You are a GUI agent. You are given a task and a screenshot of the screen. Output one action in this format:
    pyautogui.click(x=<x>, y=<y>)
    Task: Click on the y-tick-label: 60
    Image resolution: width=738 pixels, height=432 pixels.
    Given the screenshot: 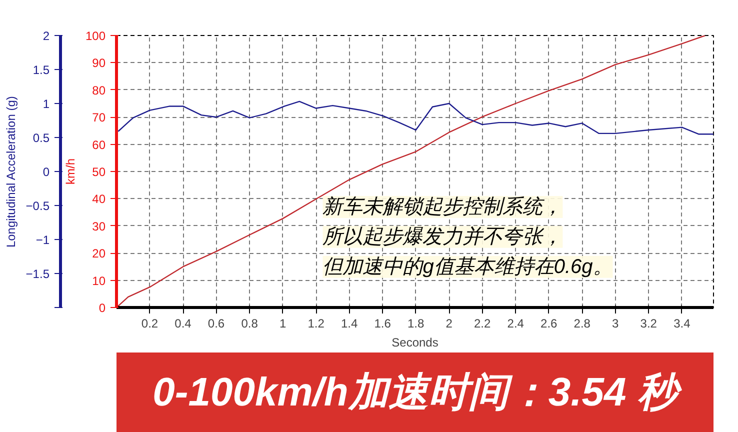 What is the action you would take?
    pyautogui.click(x=99, y=145)
    